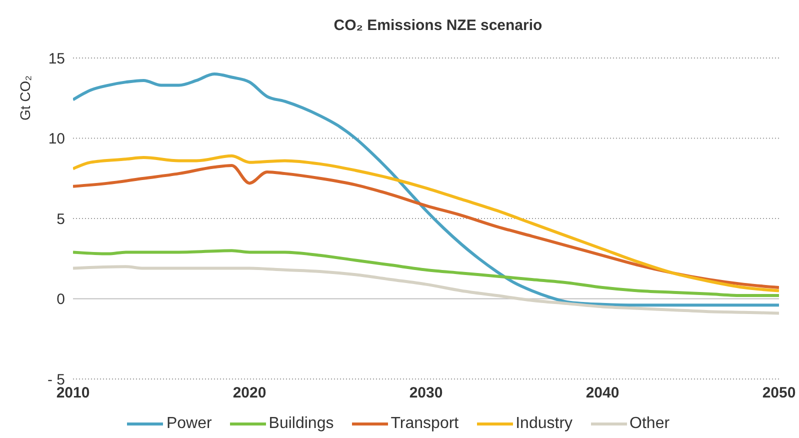 Image resolution: width=799 pixels, height=438 pixels. What do you see at coordinates (188, 424) in the screenshot?
I see `legend-label: Power` at bounding box center [188, 424].